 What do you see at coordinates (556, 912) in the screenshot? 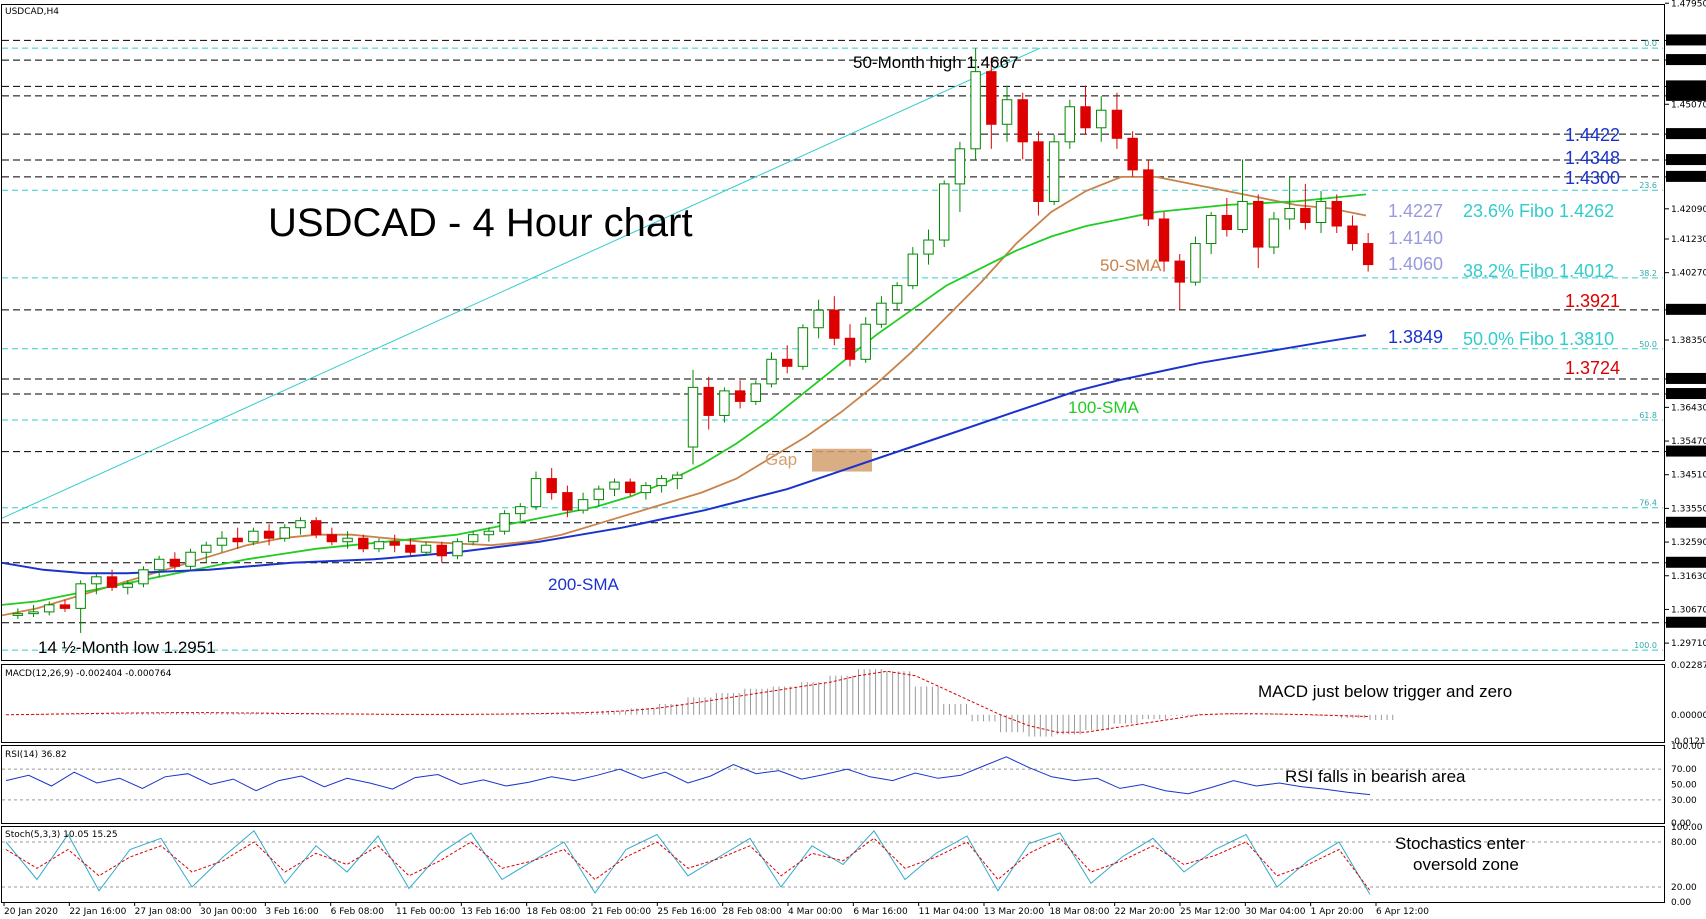
I see `time-tick-label: 18 Feb 08:00` at bounding box center [556, 912].